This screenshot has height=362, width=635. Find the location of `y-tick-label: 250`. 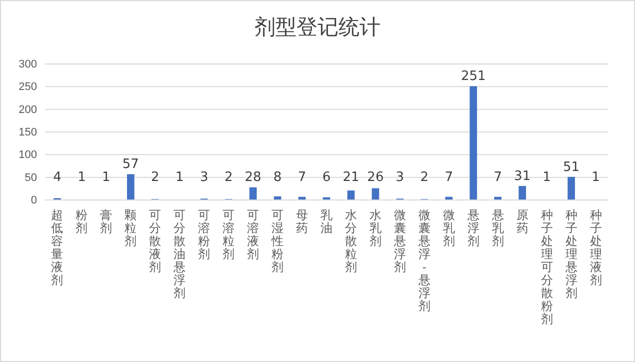

y-tick-label: 250 is located at coordinates (27, 87).